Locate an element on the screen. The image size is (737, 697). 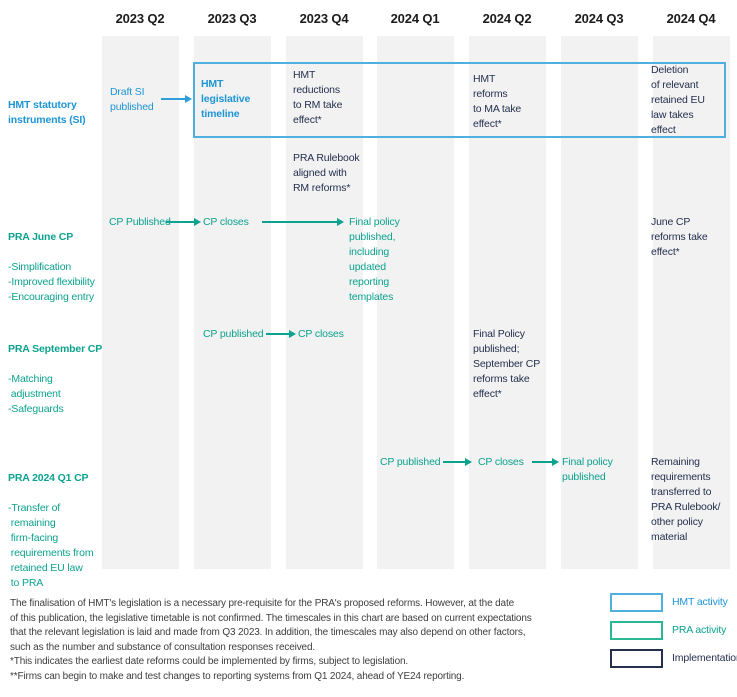
legend-swatch-hmt-activity is located at coordinates (636, 602).